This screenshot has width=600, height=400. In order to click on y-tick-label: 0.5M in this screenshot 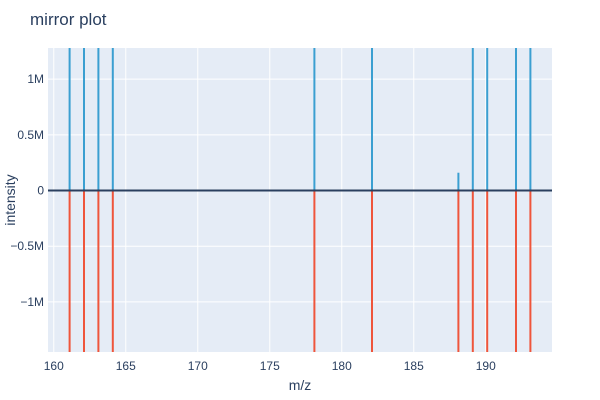, I will do `click(30, 135)`.